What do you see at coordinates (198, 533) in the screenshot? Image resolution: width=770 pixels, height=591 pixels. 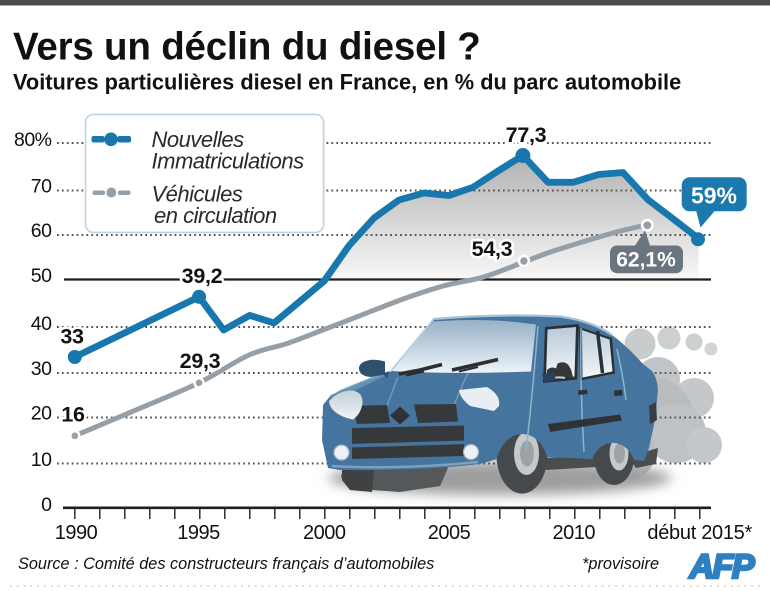 I see `svg-text: 1995` at bounding box center [198, 533].